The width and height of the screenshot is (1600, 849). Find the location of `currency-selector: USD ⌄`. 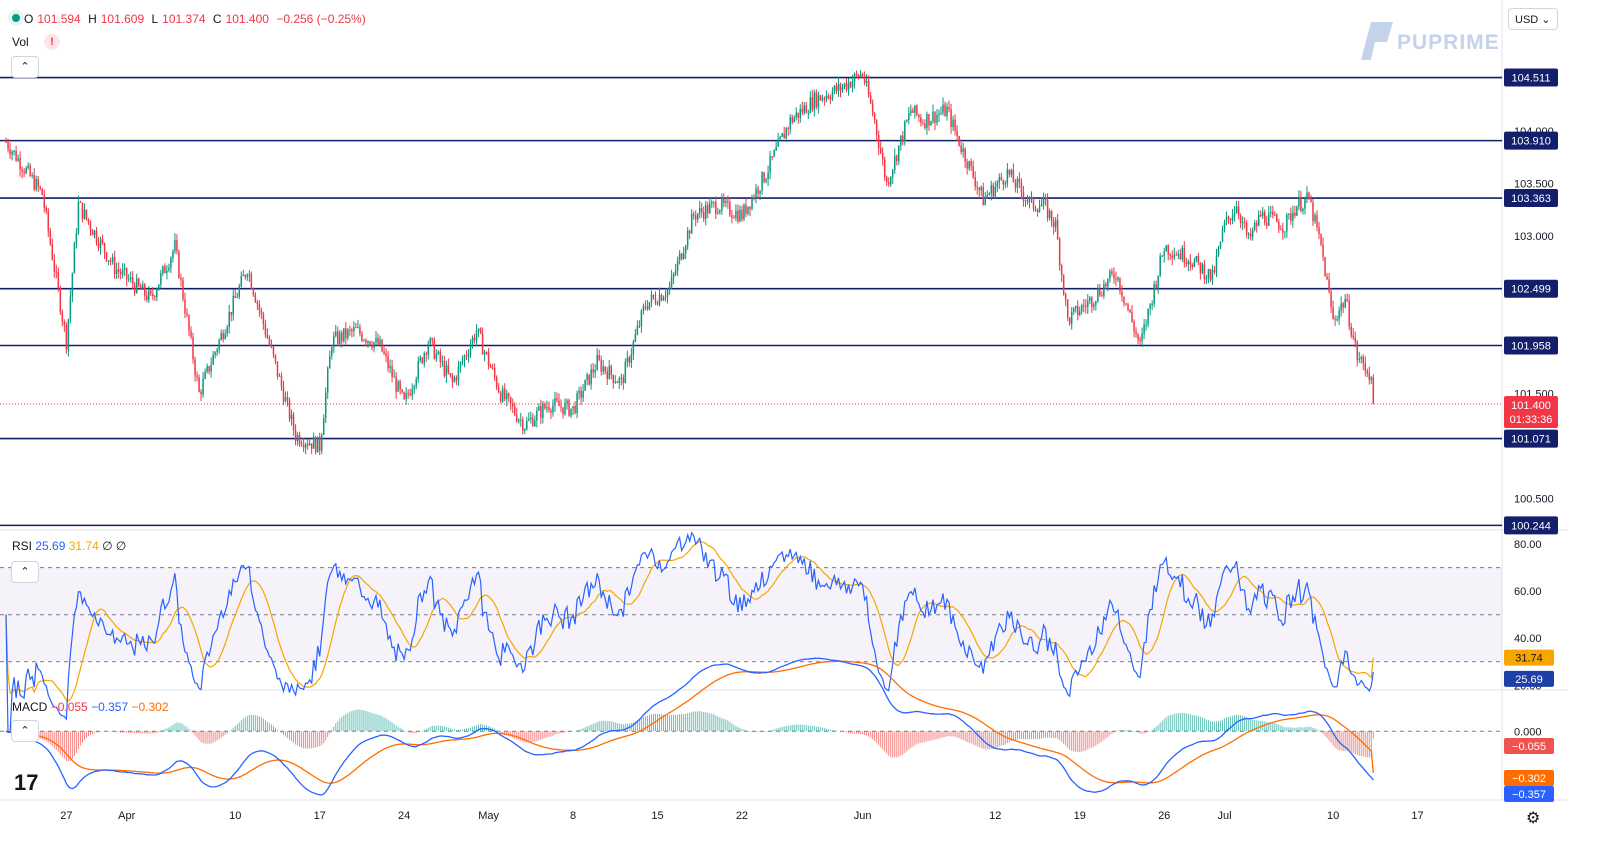

currency-selector: USD ⌄ is located at coordinates (1533, 19).